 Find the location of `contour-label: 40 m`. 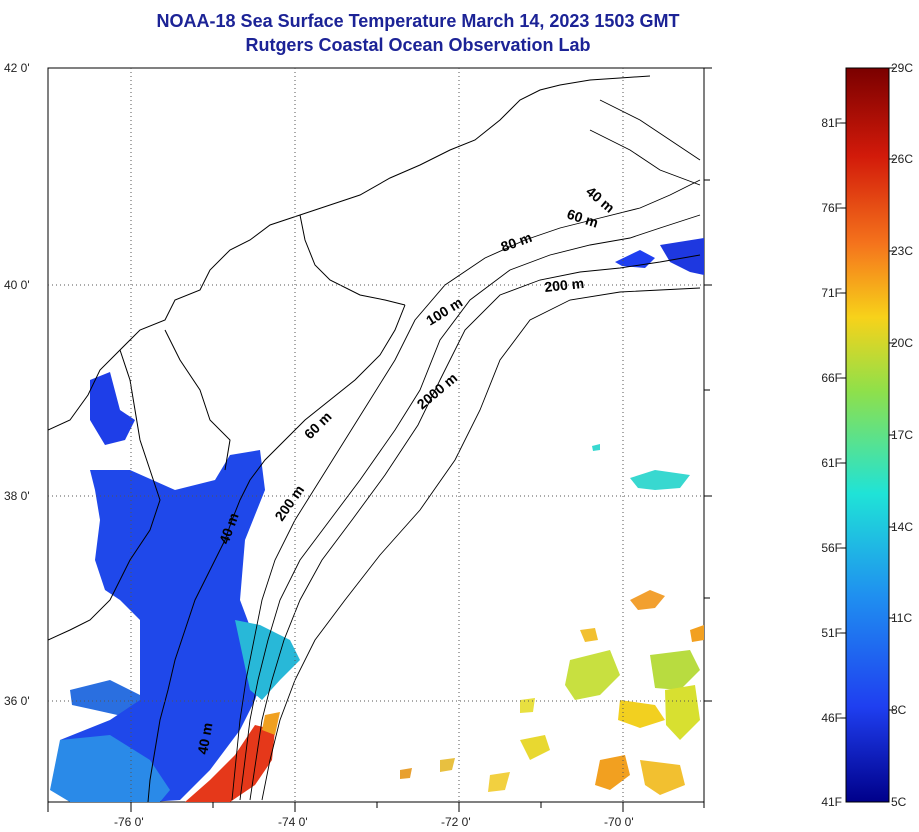

contour-label: 40 m is located at coordinates (204, 738).